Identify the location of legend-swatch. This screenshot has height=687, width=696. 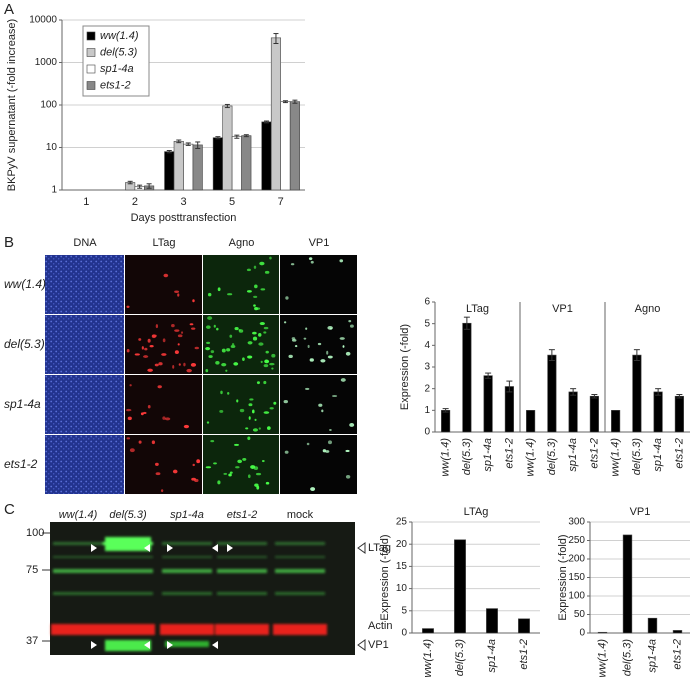
(91, 36).